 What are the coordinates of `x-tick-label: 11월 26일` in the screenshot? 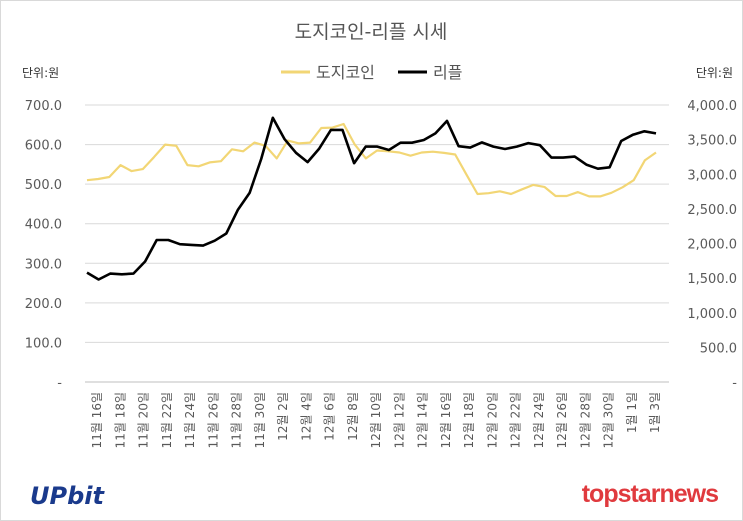 It's located at (213, 420).